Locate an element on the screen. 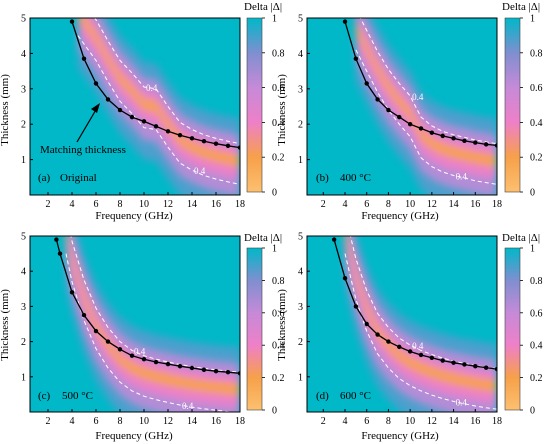 The height and width of the screenshot is (444, 550). panel-title: 400 °C is located at coordinates (355, 178).